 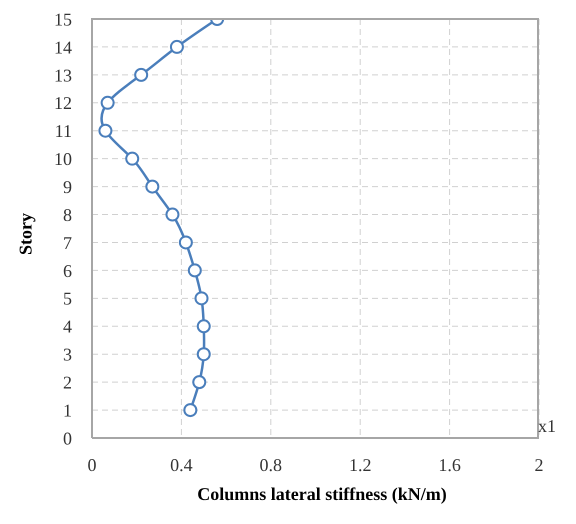 What do you see at coordinates (63, 47) in the screenshot?
I see `y-tick-label: 14` at bounding box center [63, 47].